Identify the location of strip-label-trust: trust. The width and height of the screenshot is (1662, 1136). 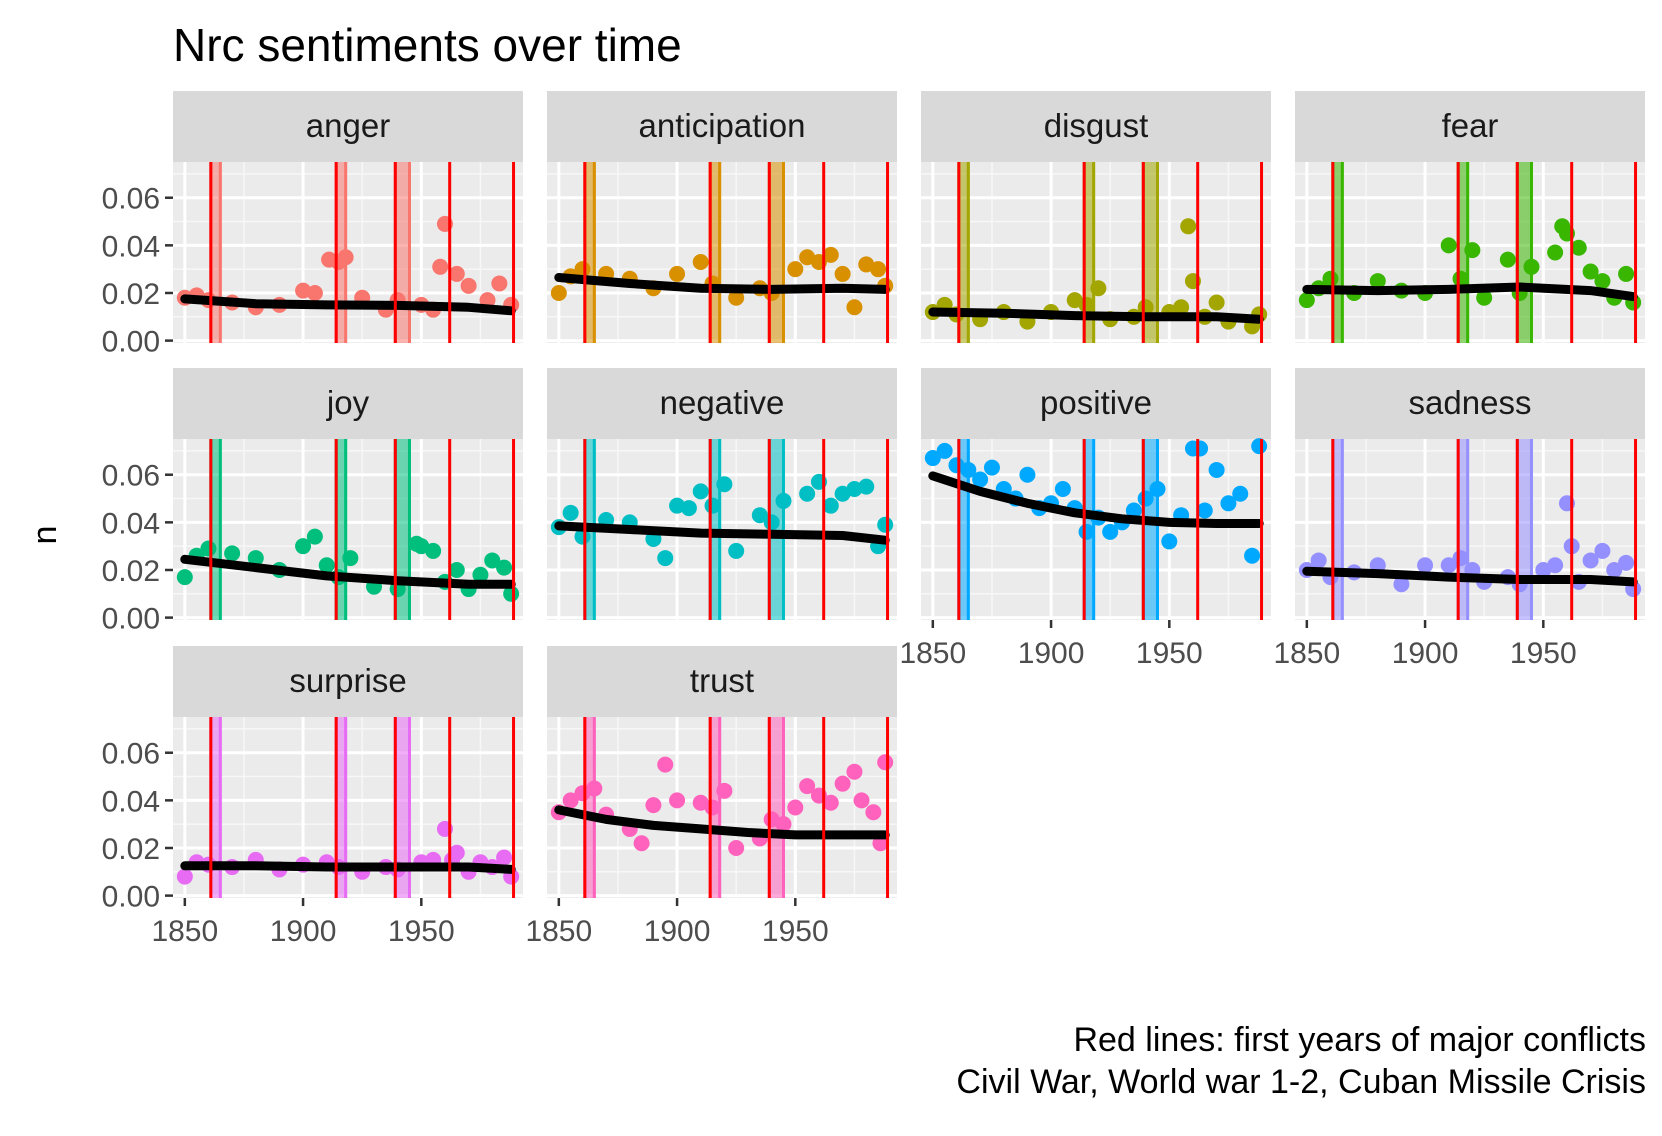
(722, 680).